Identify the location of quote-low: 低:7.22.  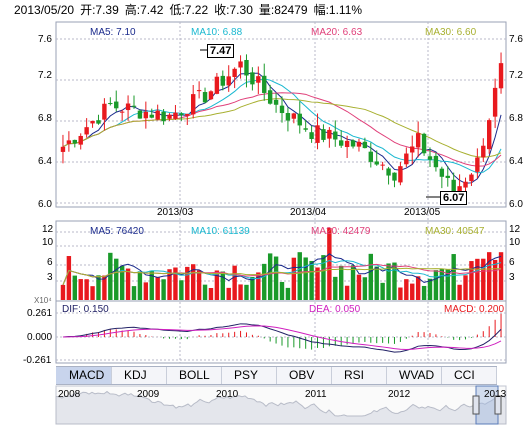
(189, 10).